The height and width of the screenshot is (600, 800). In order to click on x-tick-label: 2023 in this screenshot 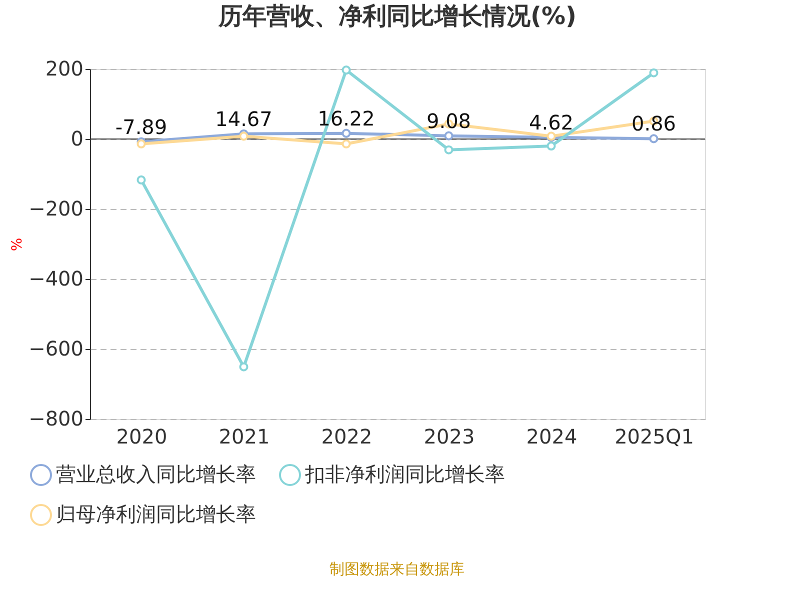, I will do `click(449, 436)`.